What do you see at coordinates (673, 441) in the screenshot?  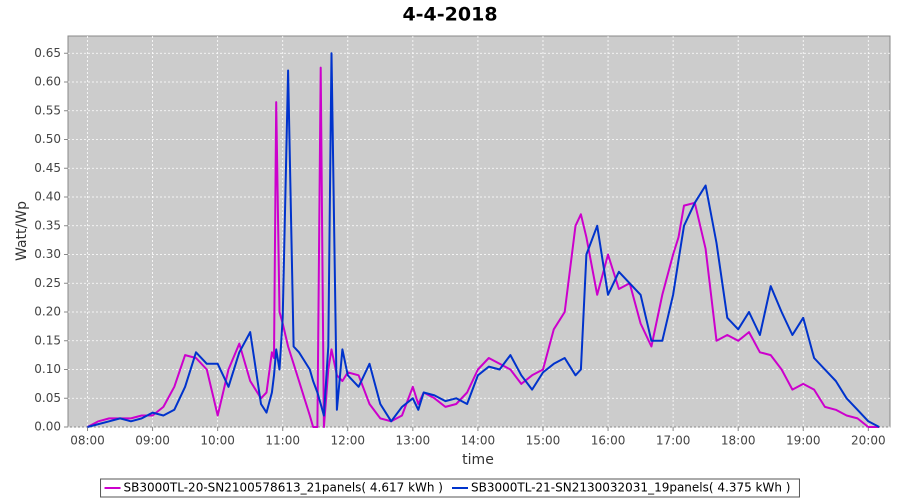 I see `x-tick-label: 17:00` at bounding box center [673, 441].